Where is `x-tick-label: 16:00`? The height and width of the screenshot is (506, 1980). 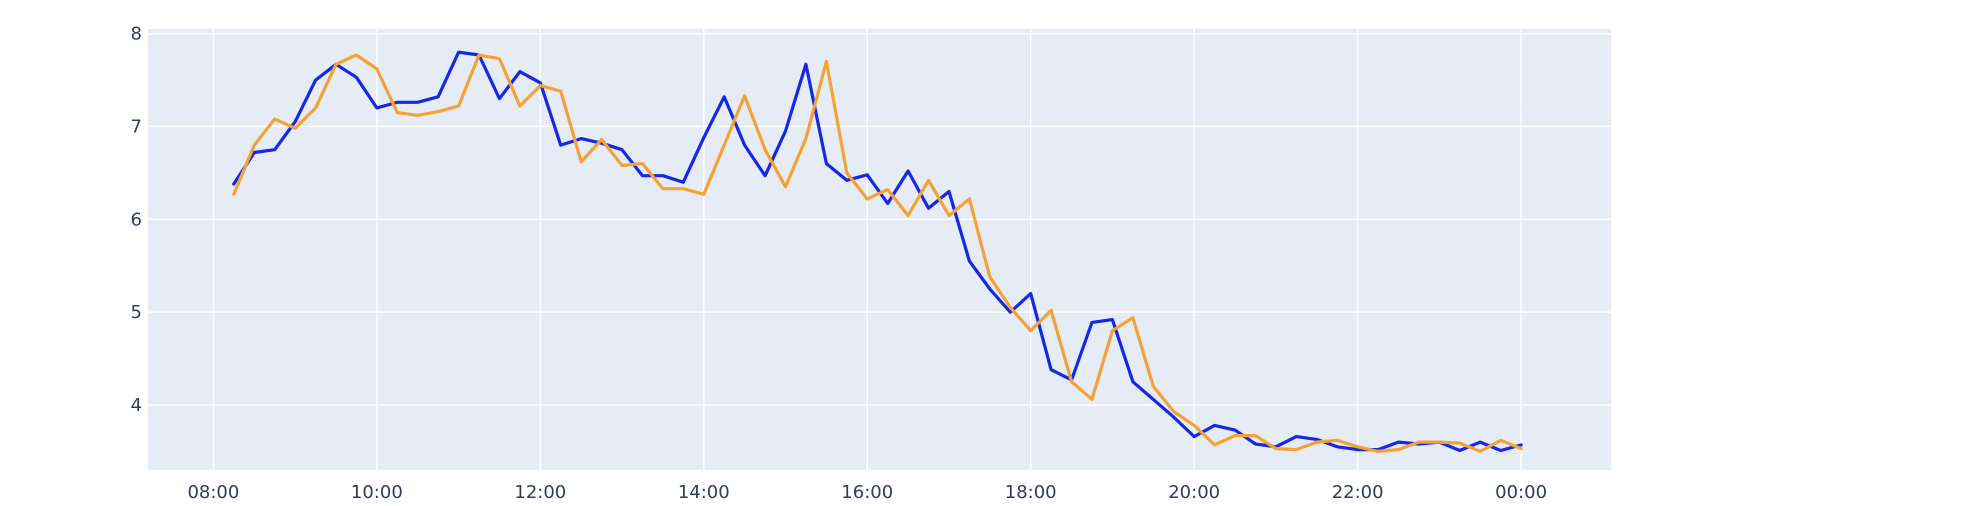
x-tick-label: 16:00 is located at coordinates (867, 492).